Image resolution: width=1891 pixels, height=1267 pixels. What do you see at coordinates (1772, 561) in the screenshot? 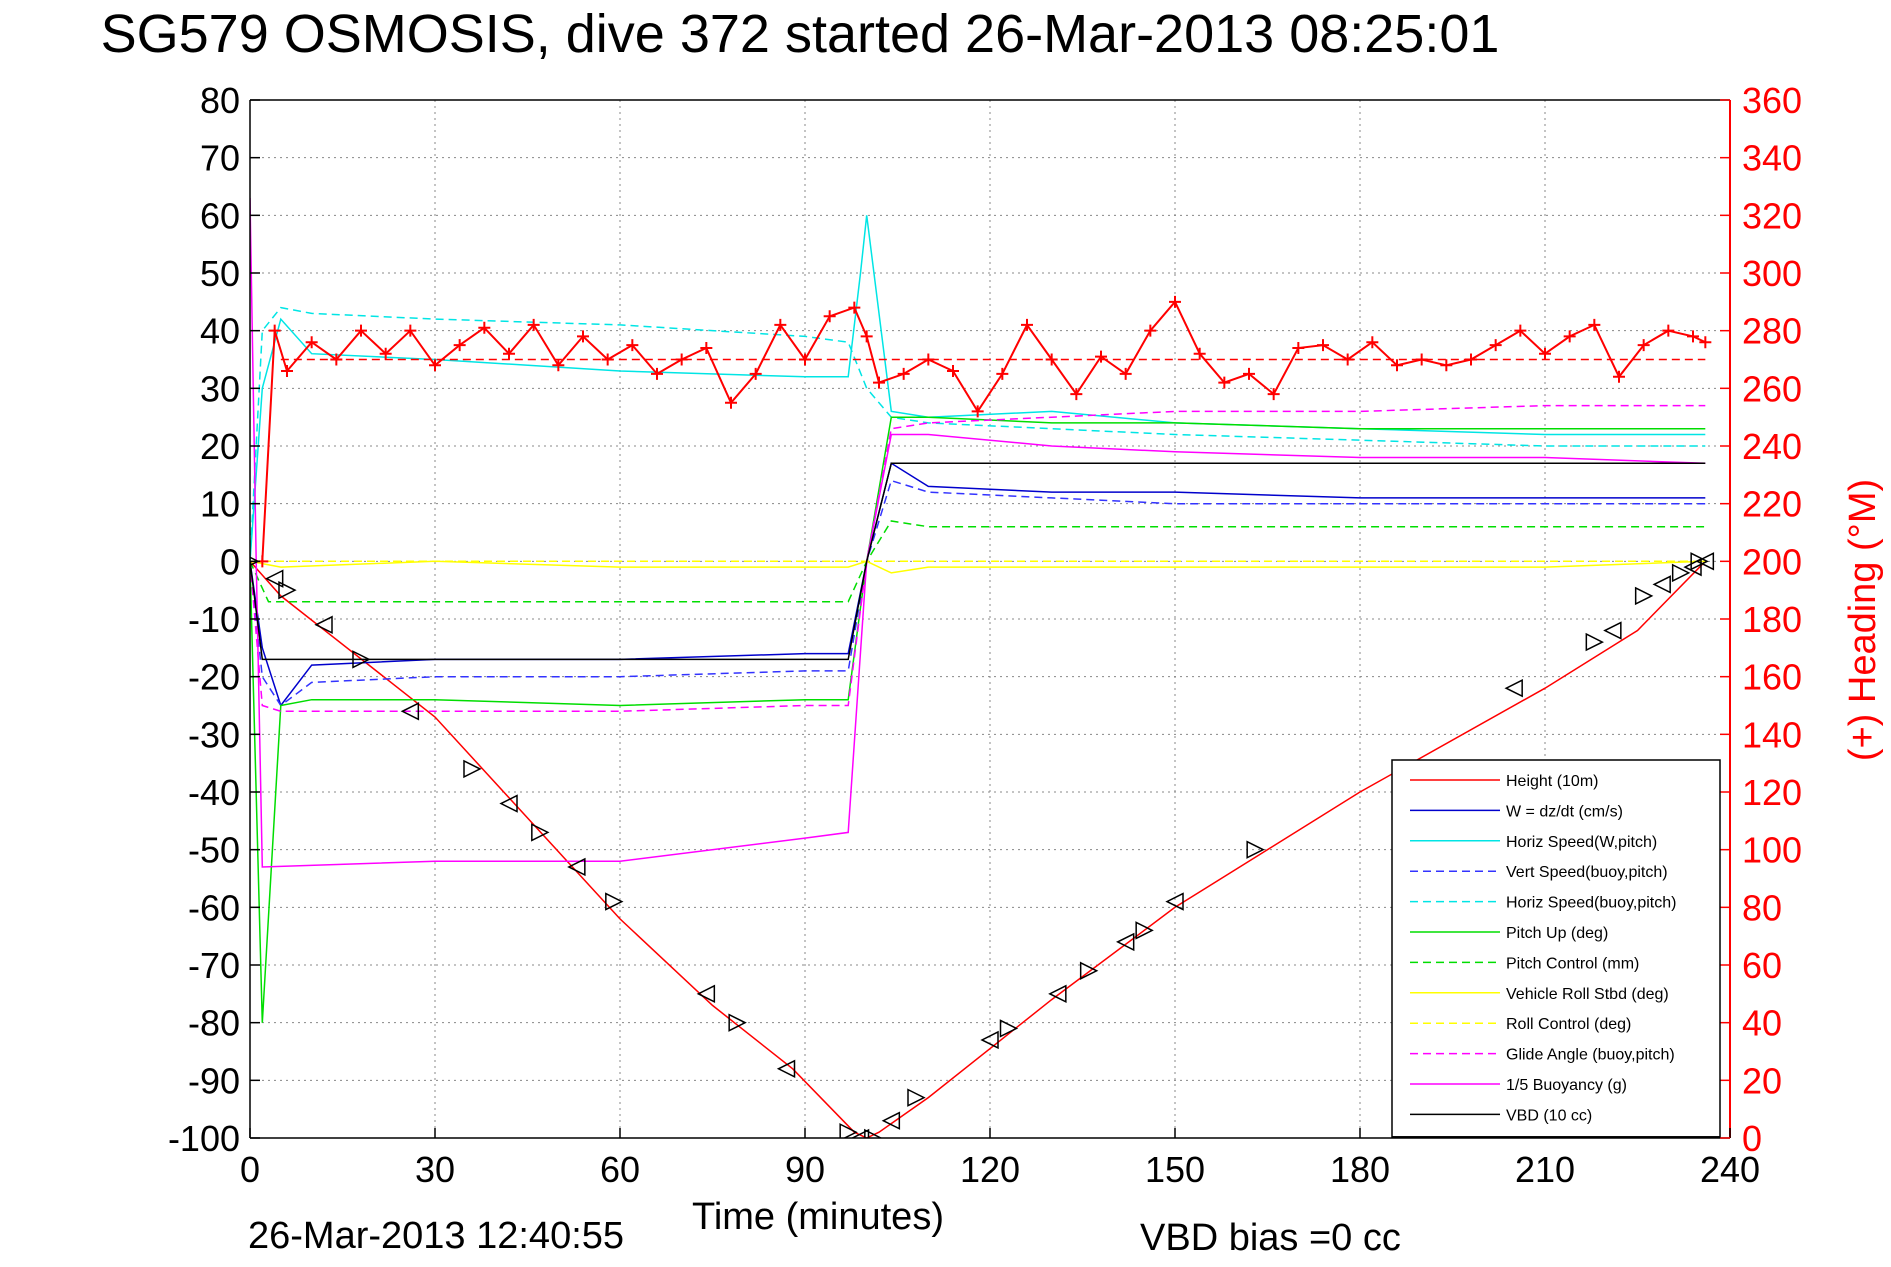
I see `y-right-tick-label: 200` at bounding box center [1772, 561].